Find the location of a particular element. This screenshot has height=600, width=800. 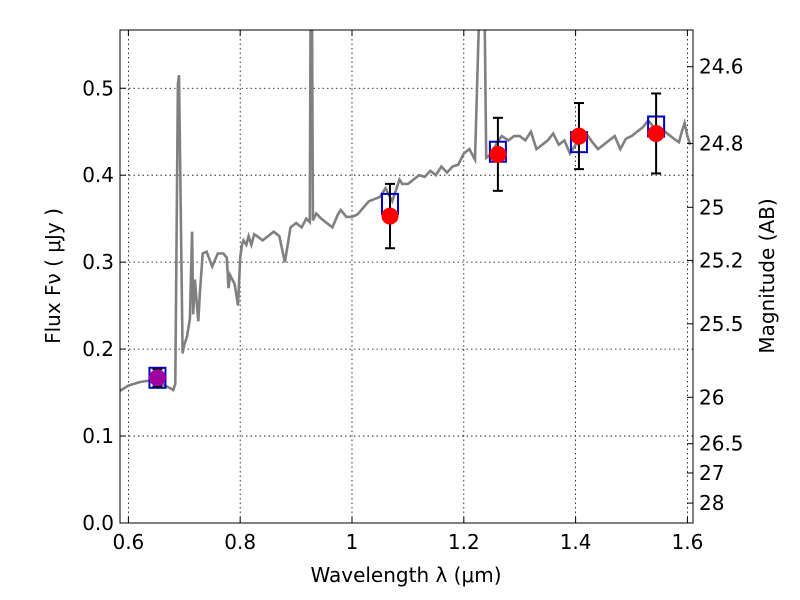

magnitude-tick-label: 25.2 is located at coordinates (721, 260).